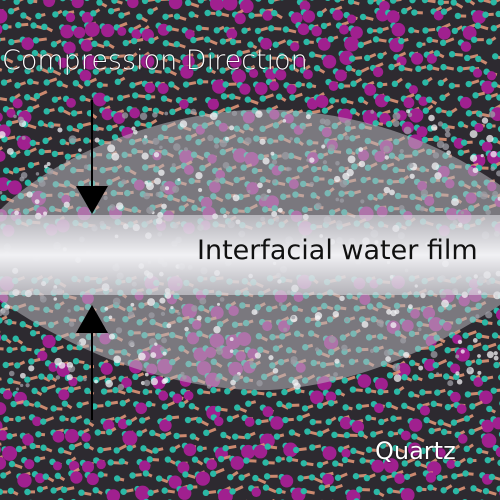  What do you see at coordinates (2, 457) in the screenshot?
I see `bond` at bounding box center [2, 457].